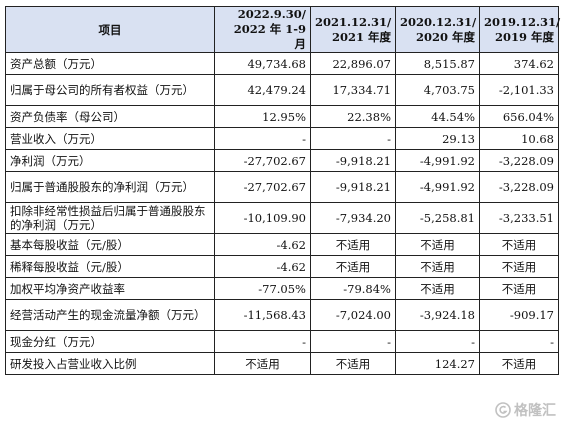 The height and width of the screenshot is (426, 562). Describe the element at coordinates (437, 218) in the screenshot. I see `row-value: -5,258.81` at that location.